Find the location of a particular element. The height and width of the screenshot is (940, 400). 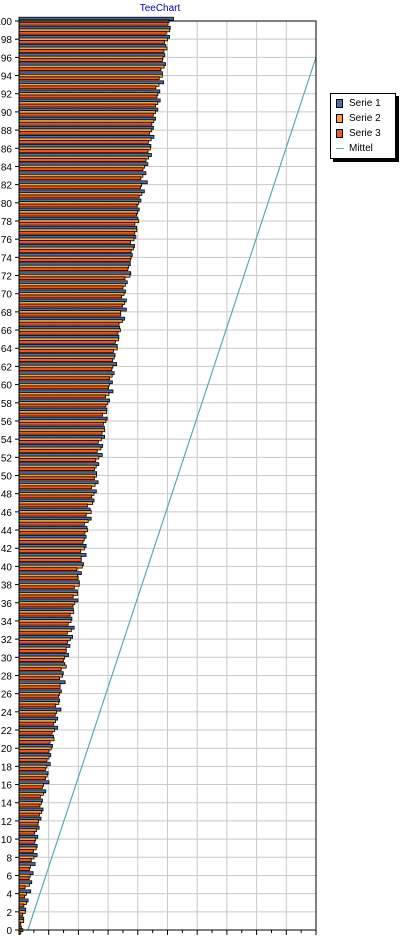

legend-label-mittel: Mittel is located at coordinates (361, 148).